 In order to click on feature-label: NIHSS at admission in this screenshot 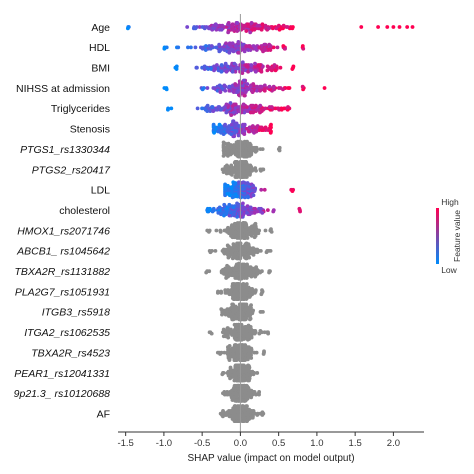, I will do `click(63, 89)`.